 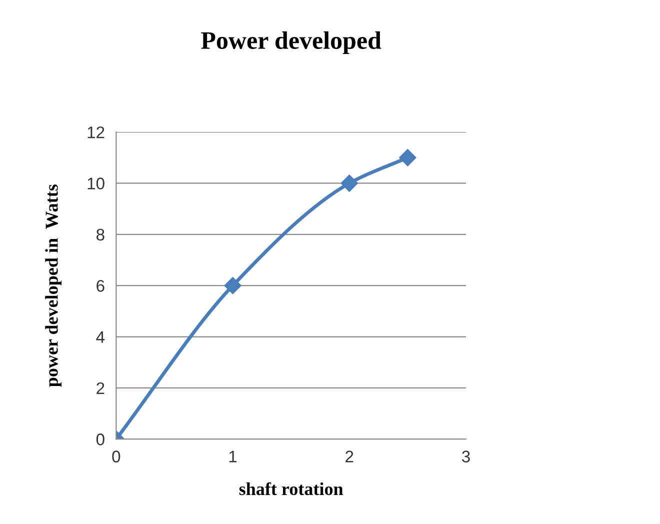 I want to click on y-axis-title: power developed in Watts, so click(x=53, y=285).